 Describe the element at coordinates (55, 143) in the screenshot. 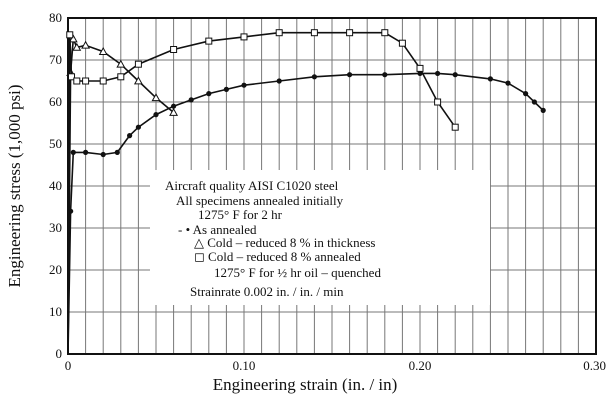

I see `y-tick-label: 50` at that location.